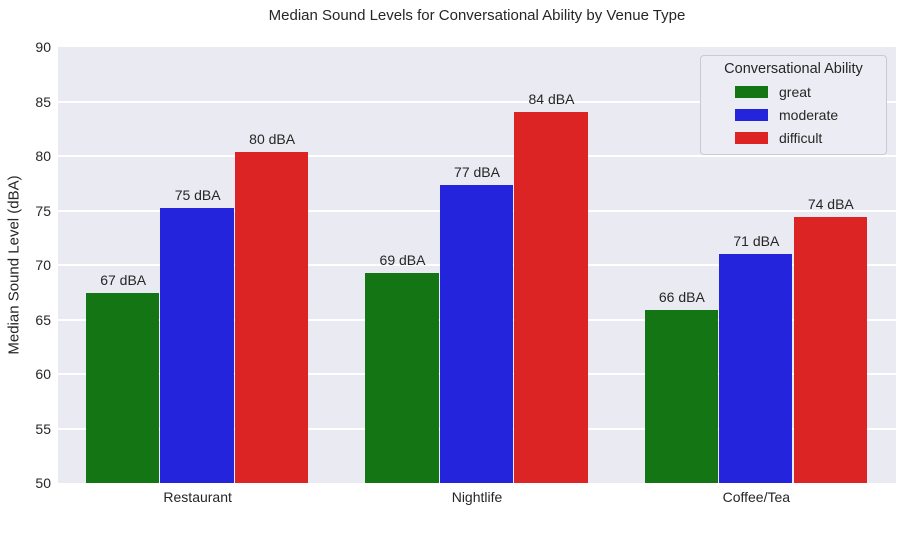 This screenshot has width=901, height=536. I want to click on legend-title: Conversational Ability, so click(793, 69).